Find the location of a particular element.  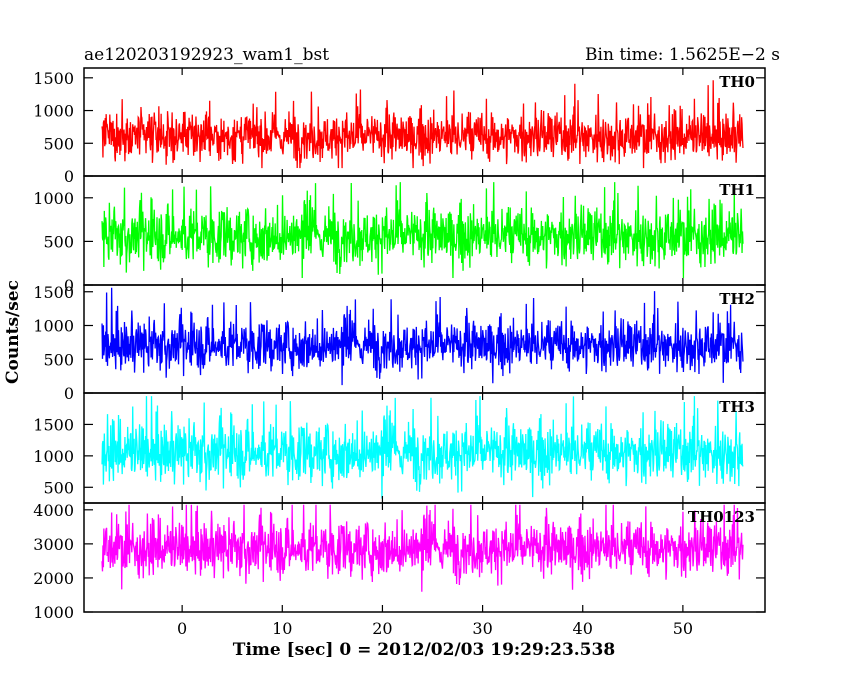

x-tick-label: 50 is located at coordinates (683, 628).